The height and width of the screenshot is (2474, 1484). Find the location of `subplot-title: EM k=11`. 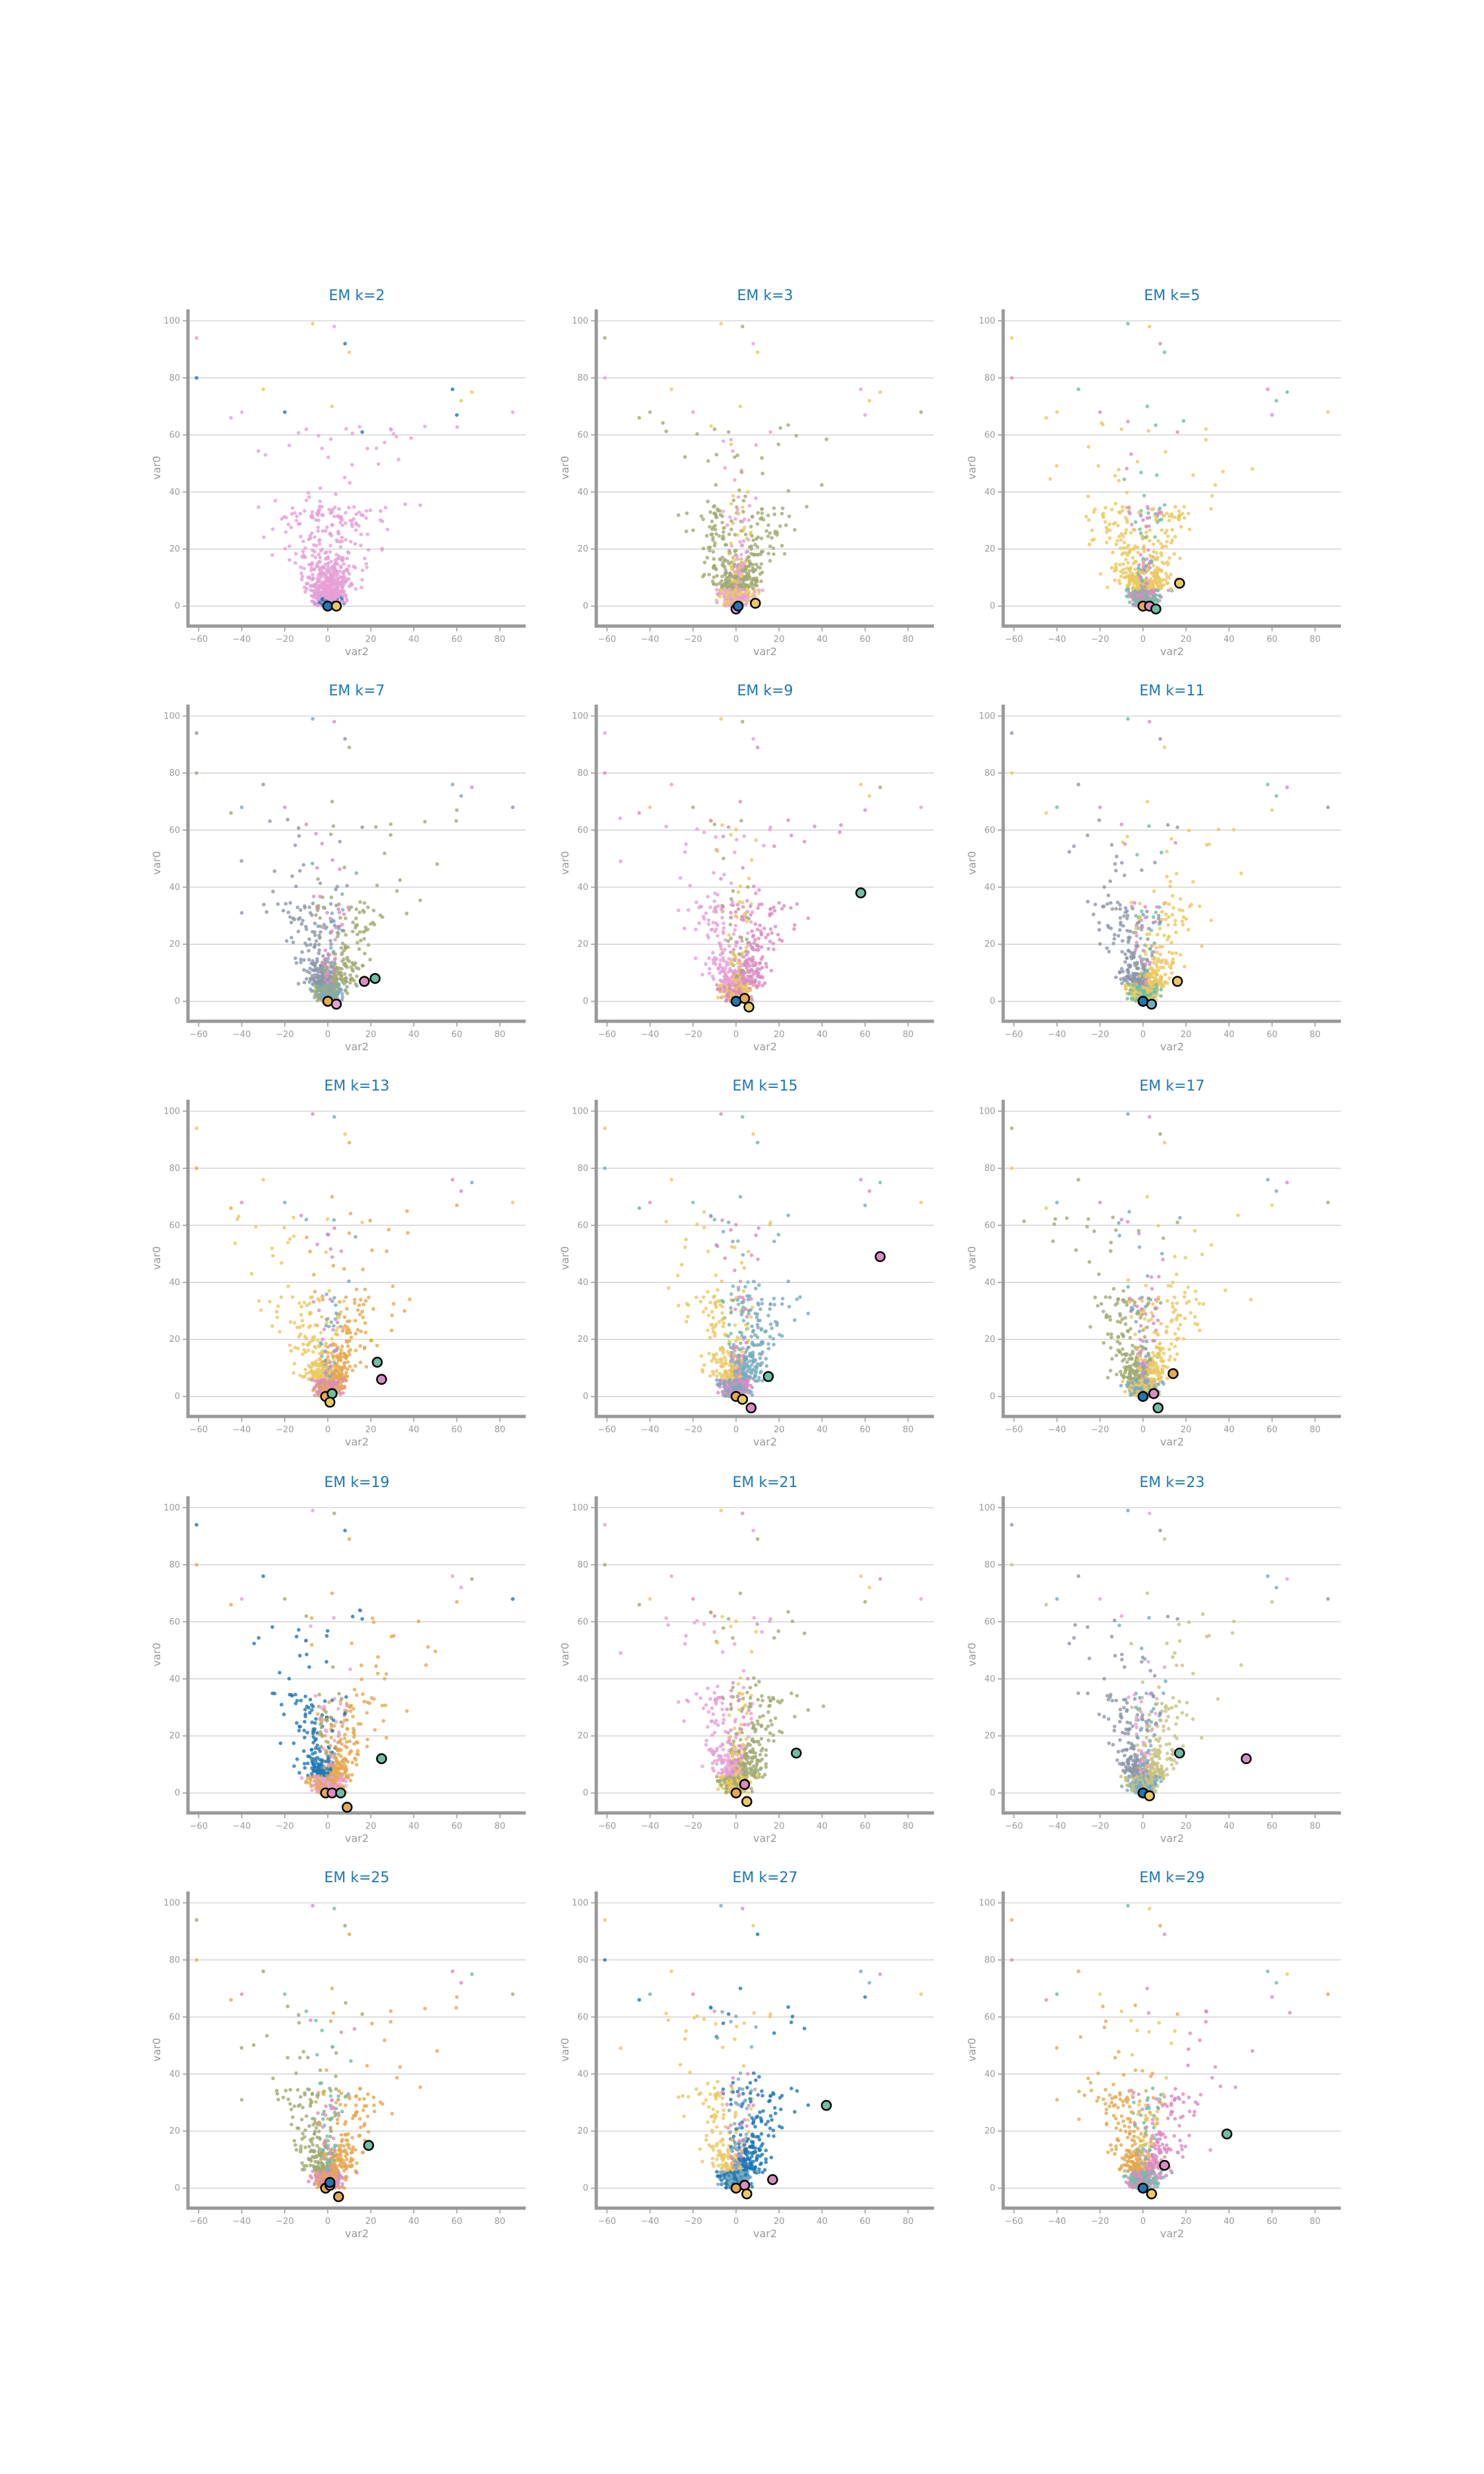

subplot-title: EM k=11 is located at coordinates (1171, 691).